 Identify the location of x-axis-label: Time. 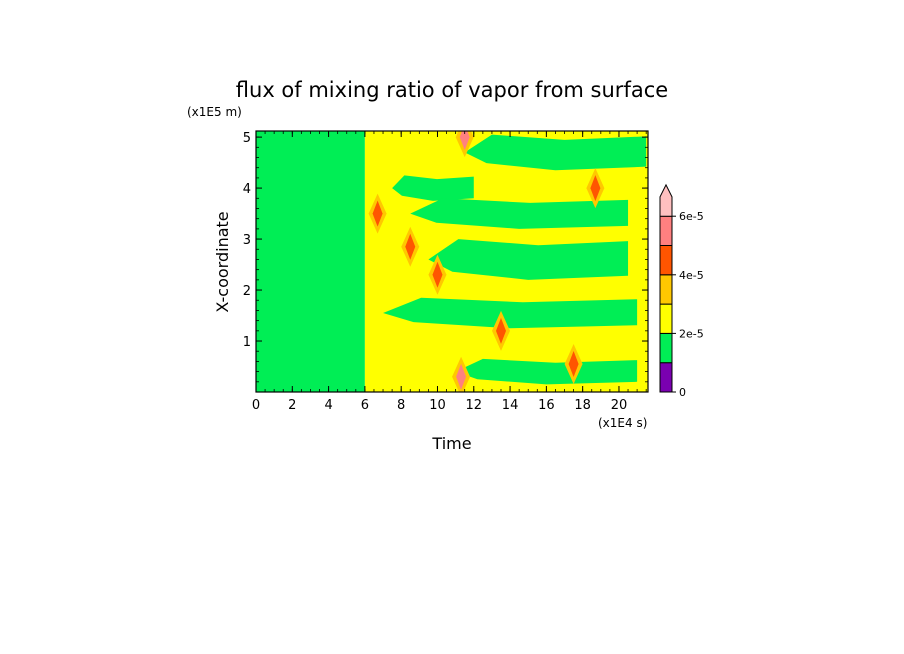
(451, 443).